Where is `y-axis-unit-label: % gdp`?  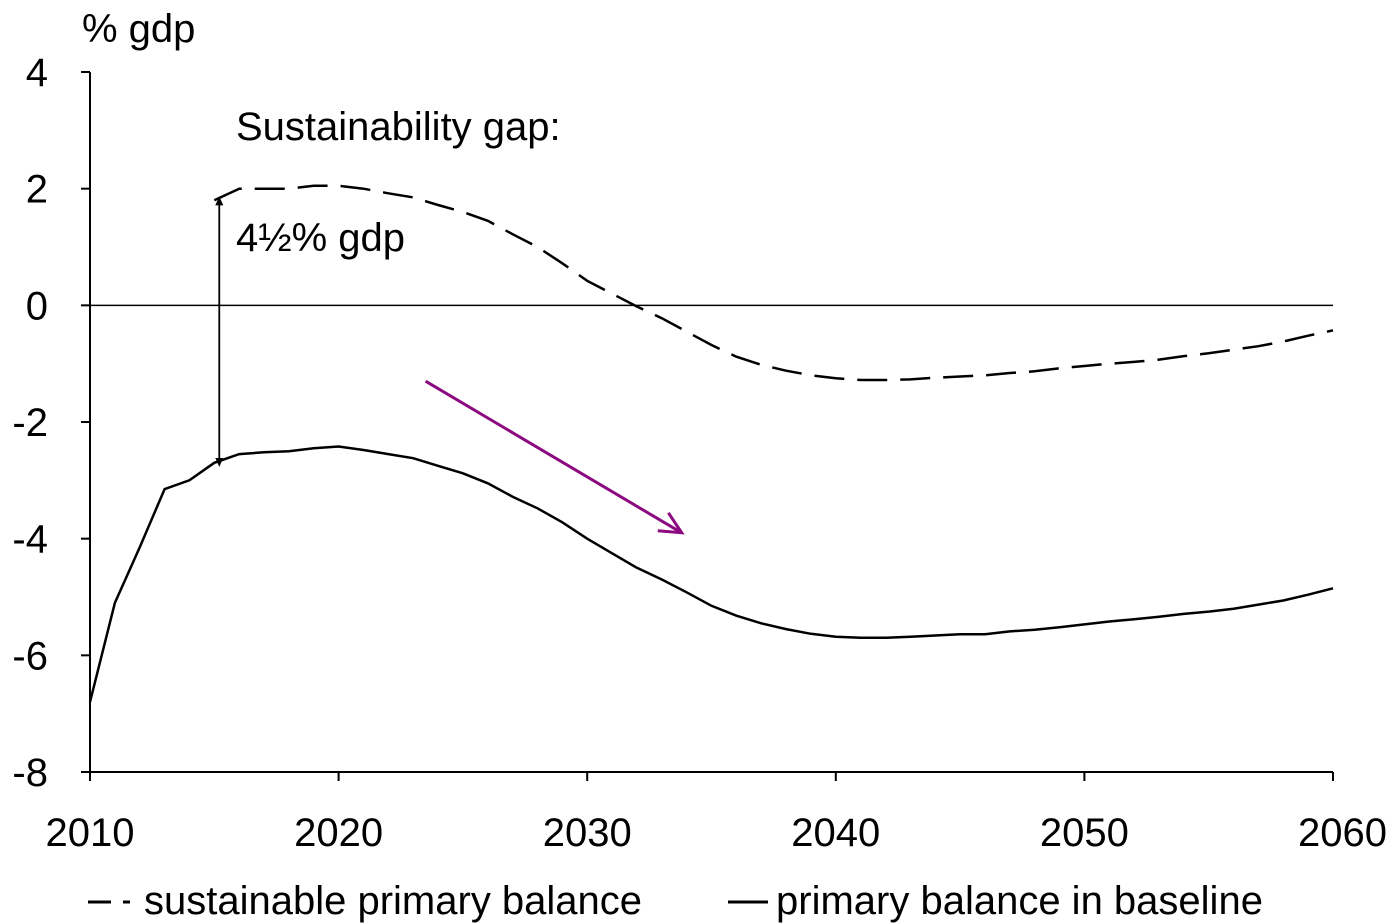
y-axis-unit-label: % gdp is located at coordinates (138, 29).